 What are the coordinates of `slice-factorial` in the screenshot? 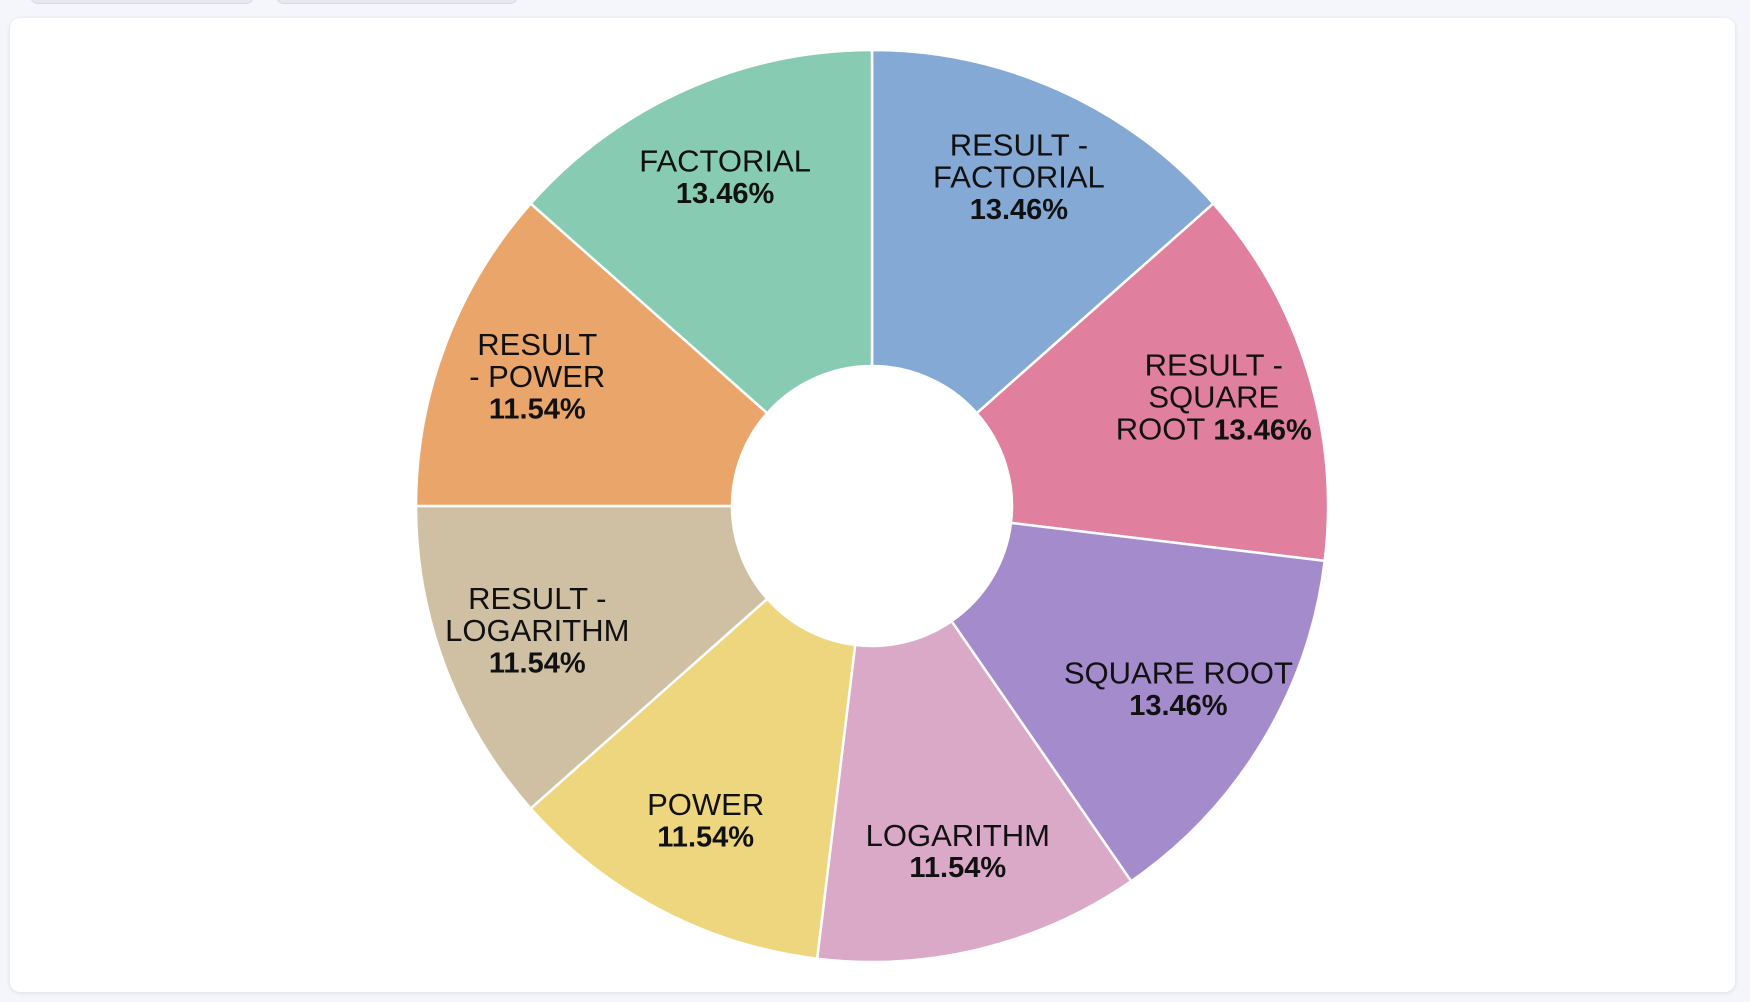 It's located at (701, 231).